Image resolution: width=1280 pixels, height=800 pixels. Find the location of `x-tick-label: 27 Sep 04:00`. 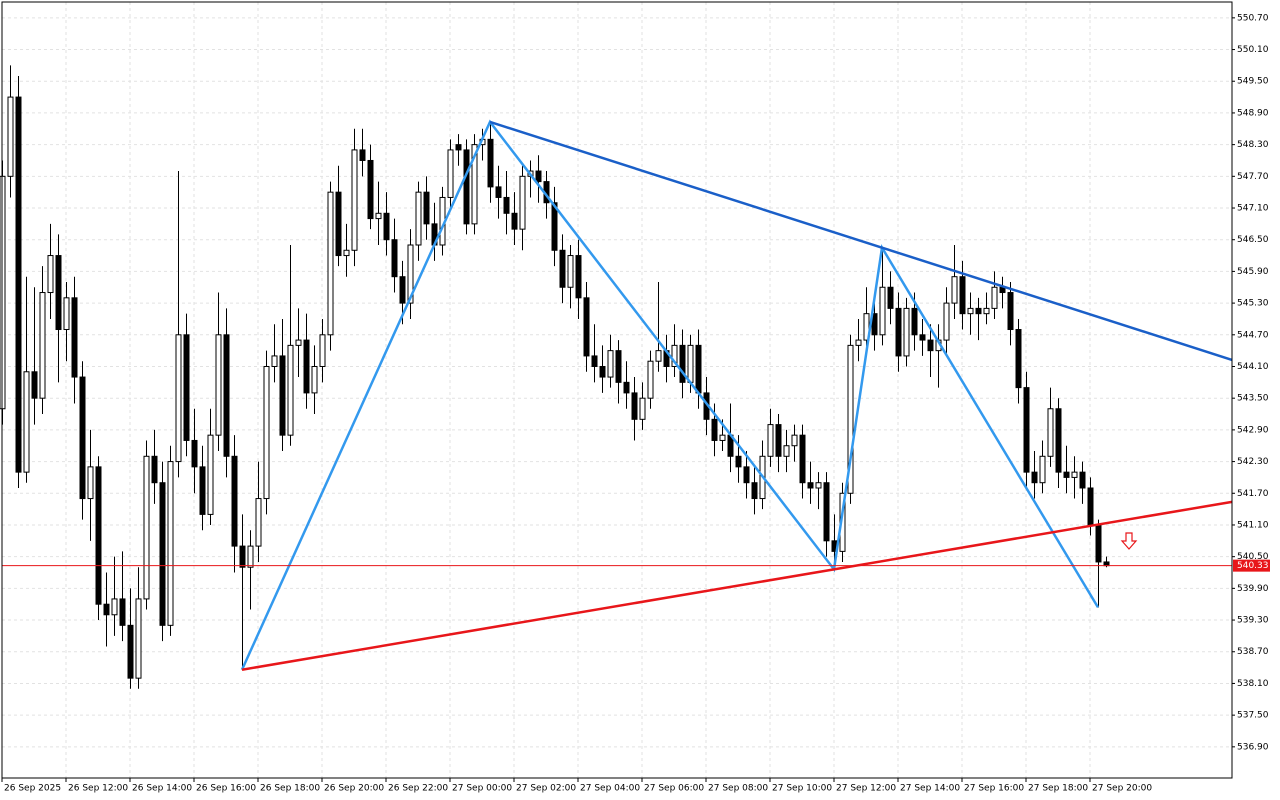

x-tick-label: 27 Sep 04:00 is located at coordinates (610, 789).